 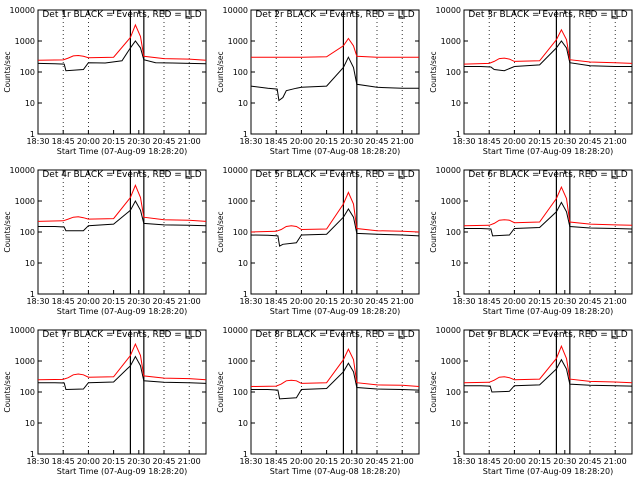 What do you see at coordinates (547, 175) in the screenshot?
I see `panel-title: Det 6r BLACK = Events, RED = LLD` at bounding box center [547, 175].